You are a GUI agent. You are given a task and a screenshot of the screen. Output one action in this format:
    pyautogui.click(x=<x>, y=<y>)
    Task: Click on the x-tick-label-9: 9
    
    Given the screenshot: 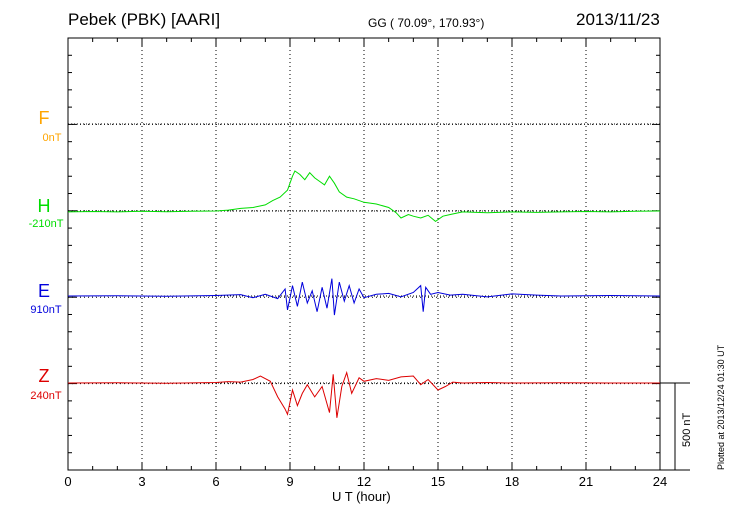 What is the action you would take?
    pyautogui.click(x=289, y=481)
    